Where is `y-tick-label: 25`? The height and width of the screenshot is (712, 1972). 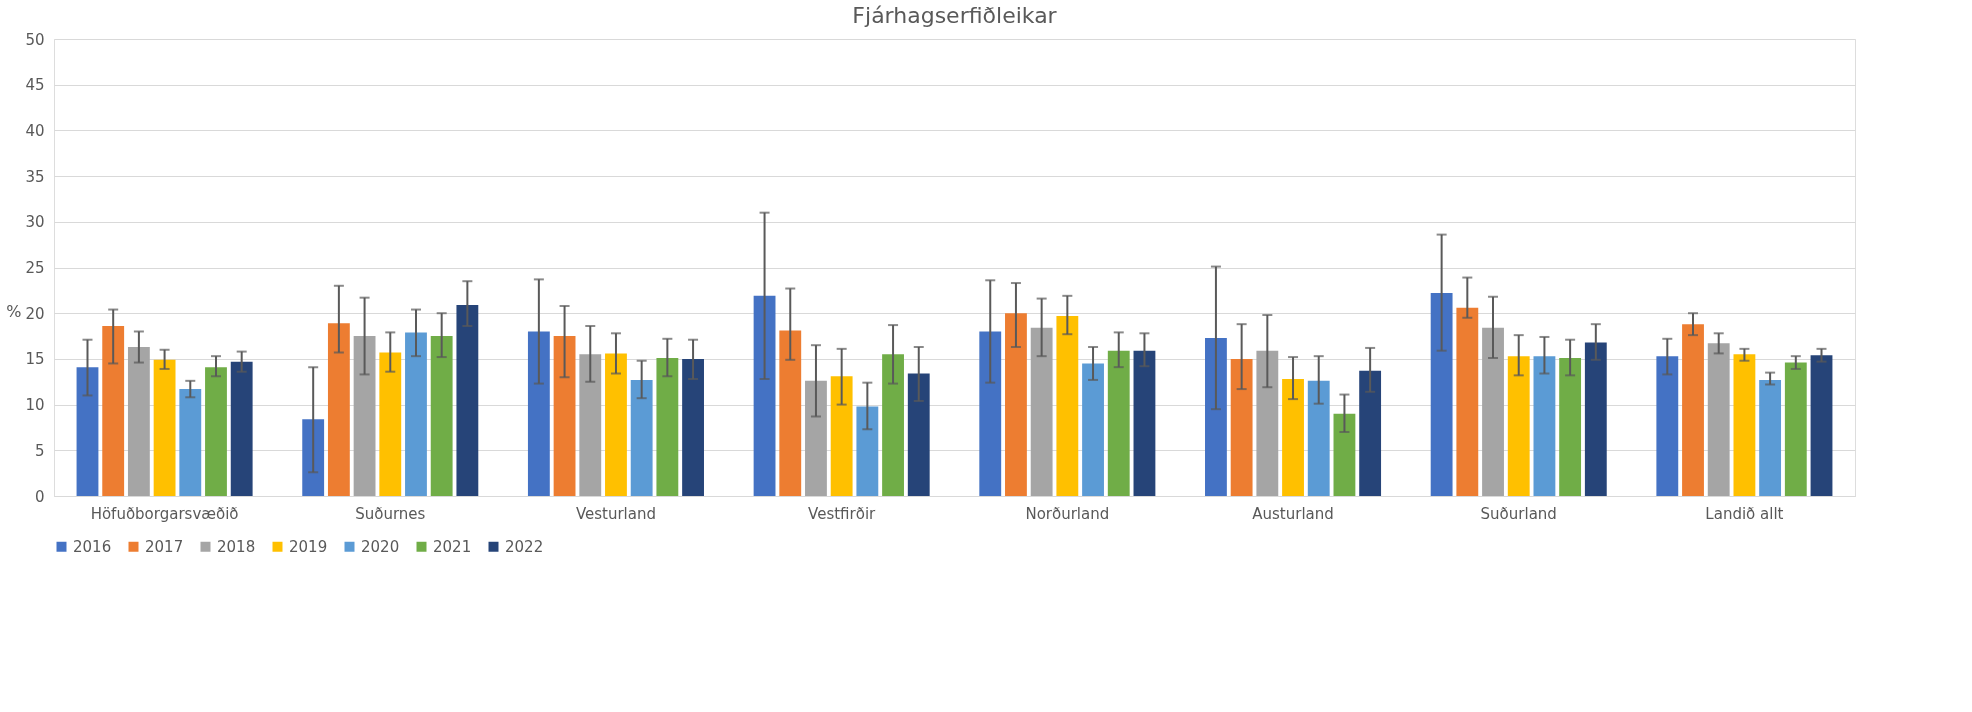
y-tick-label: 25 is located at coordinates (35, 268).